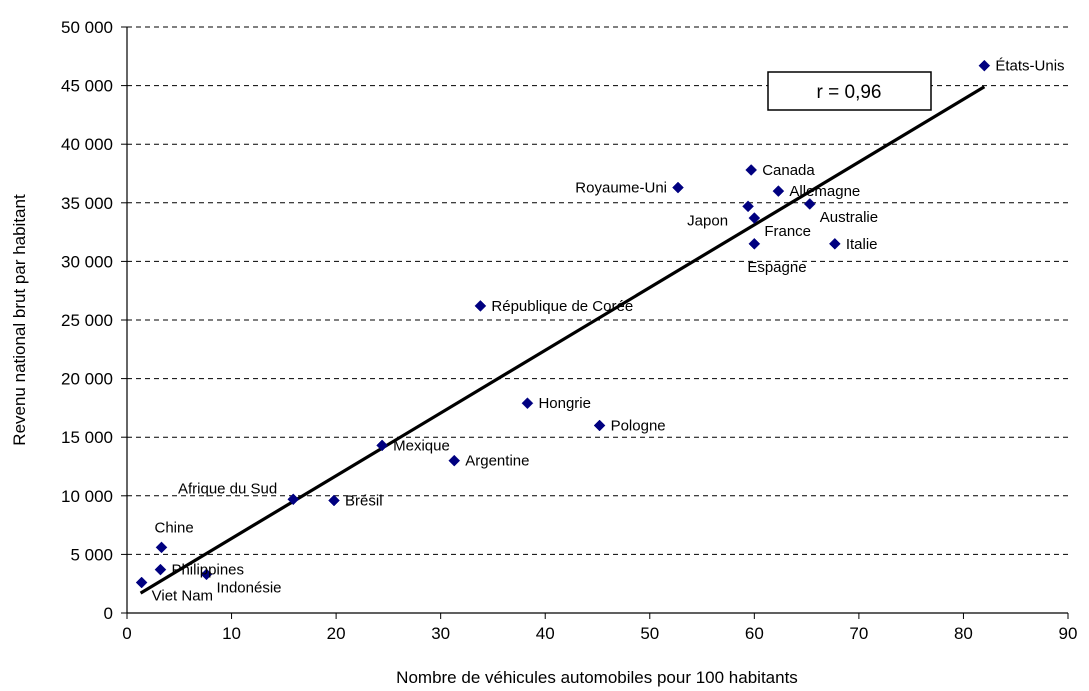  What do you see at coordinates (87, 320) in the screenshot?
I see `y-tick-label: 25 000` at bounding box center [87, 320].